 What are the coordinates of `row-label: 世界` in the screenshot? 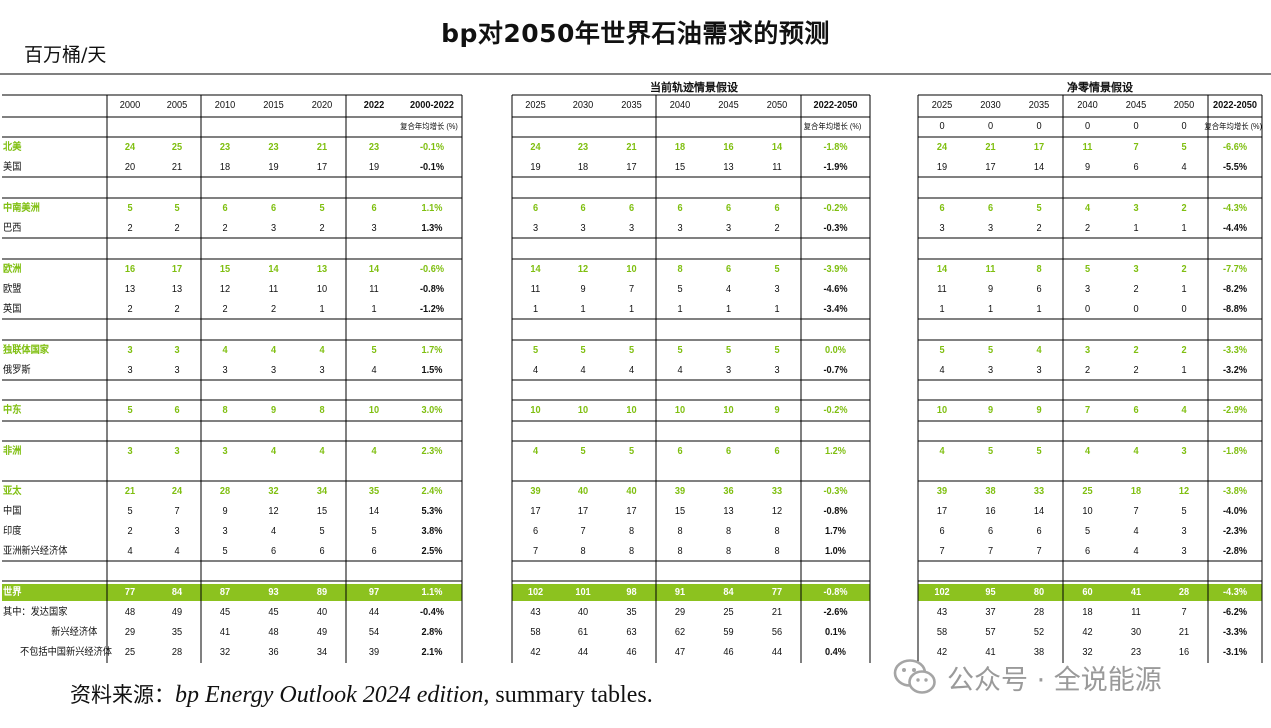 It's located at (12, 592).